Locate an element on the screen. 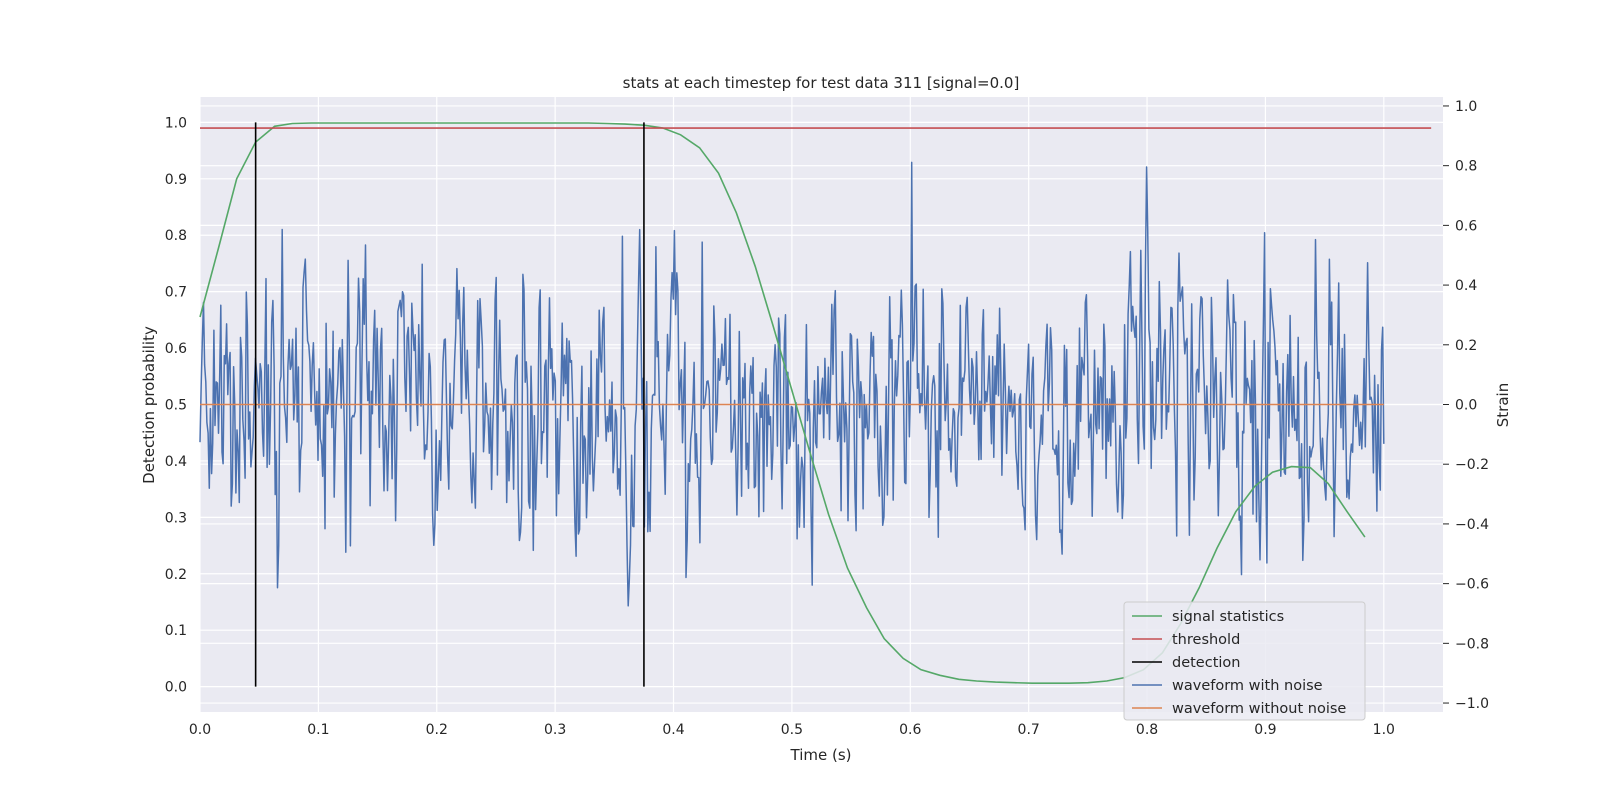 This screenshot has width=1600, height=800. y-right-tick-label: 0.0 is located at coordinates (1466, 406).